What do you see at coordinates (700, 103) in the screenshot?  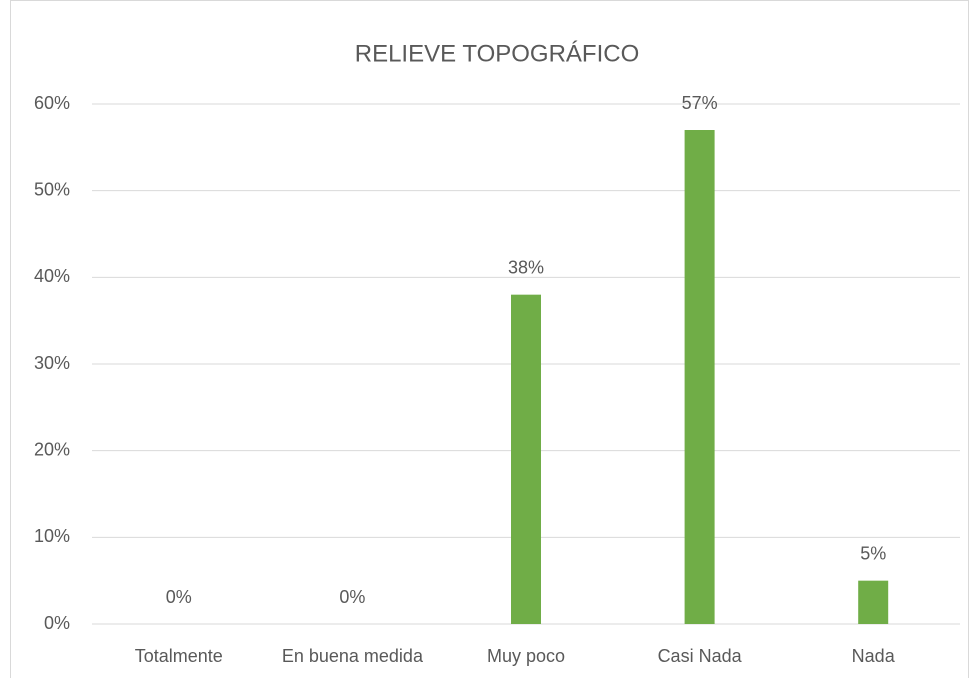 I see `data-label: 57%` at bounding box center [700, 103].